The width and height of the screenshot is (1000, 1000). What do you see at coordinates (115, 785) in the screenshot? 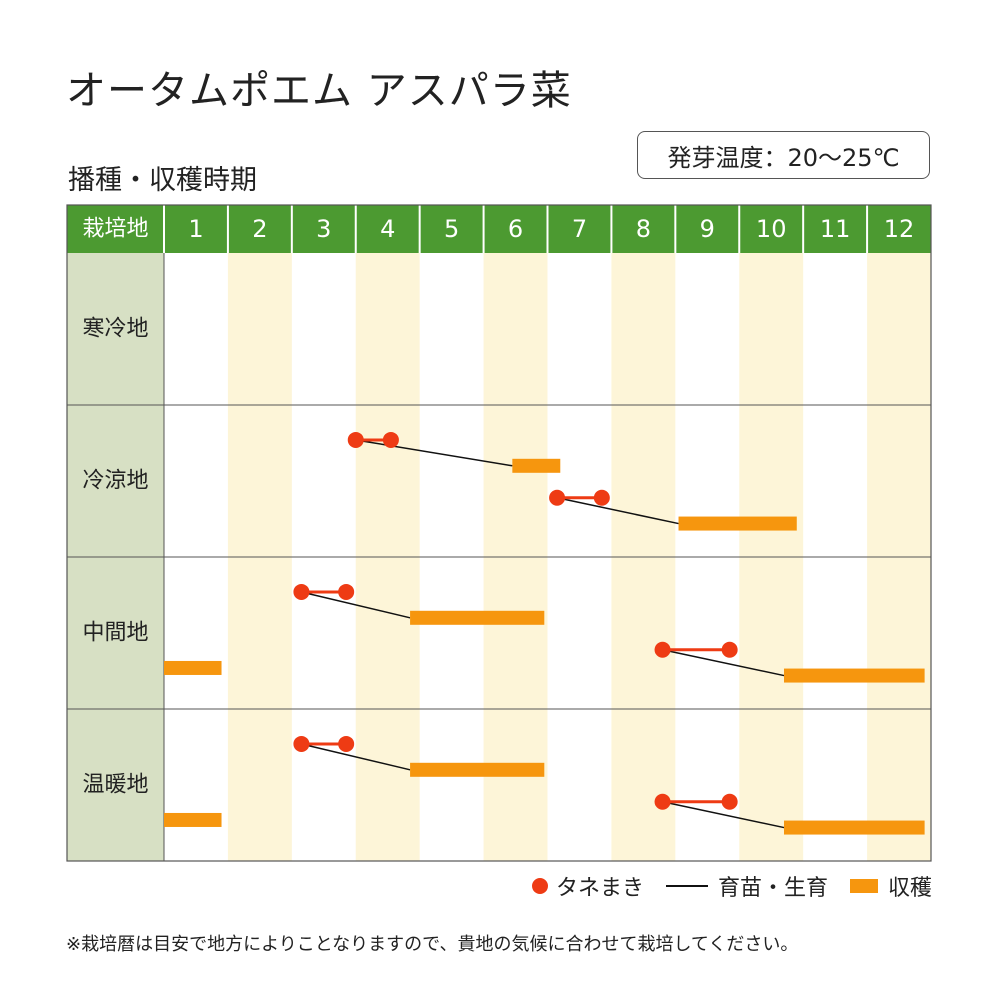
I see `region-label: 温暖地` at bounding box center [115, 785].